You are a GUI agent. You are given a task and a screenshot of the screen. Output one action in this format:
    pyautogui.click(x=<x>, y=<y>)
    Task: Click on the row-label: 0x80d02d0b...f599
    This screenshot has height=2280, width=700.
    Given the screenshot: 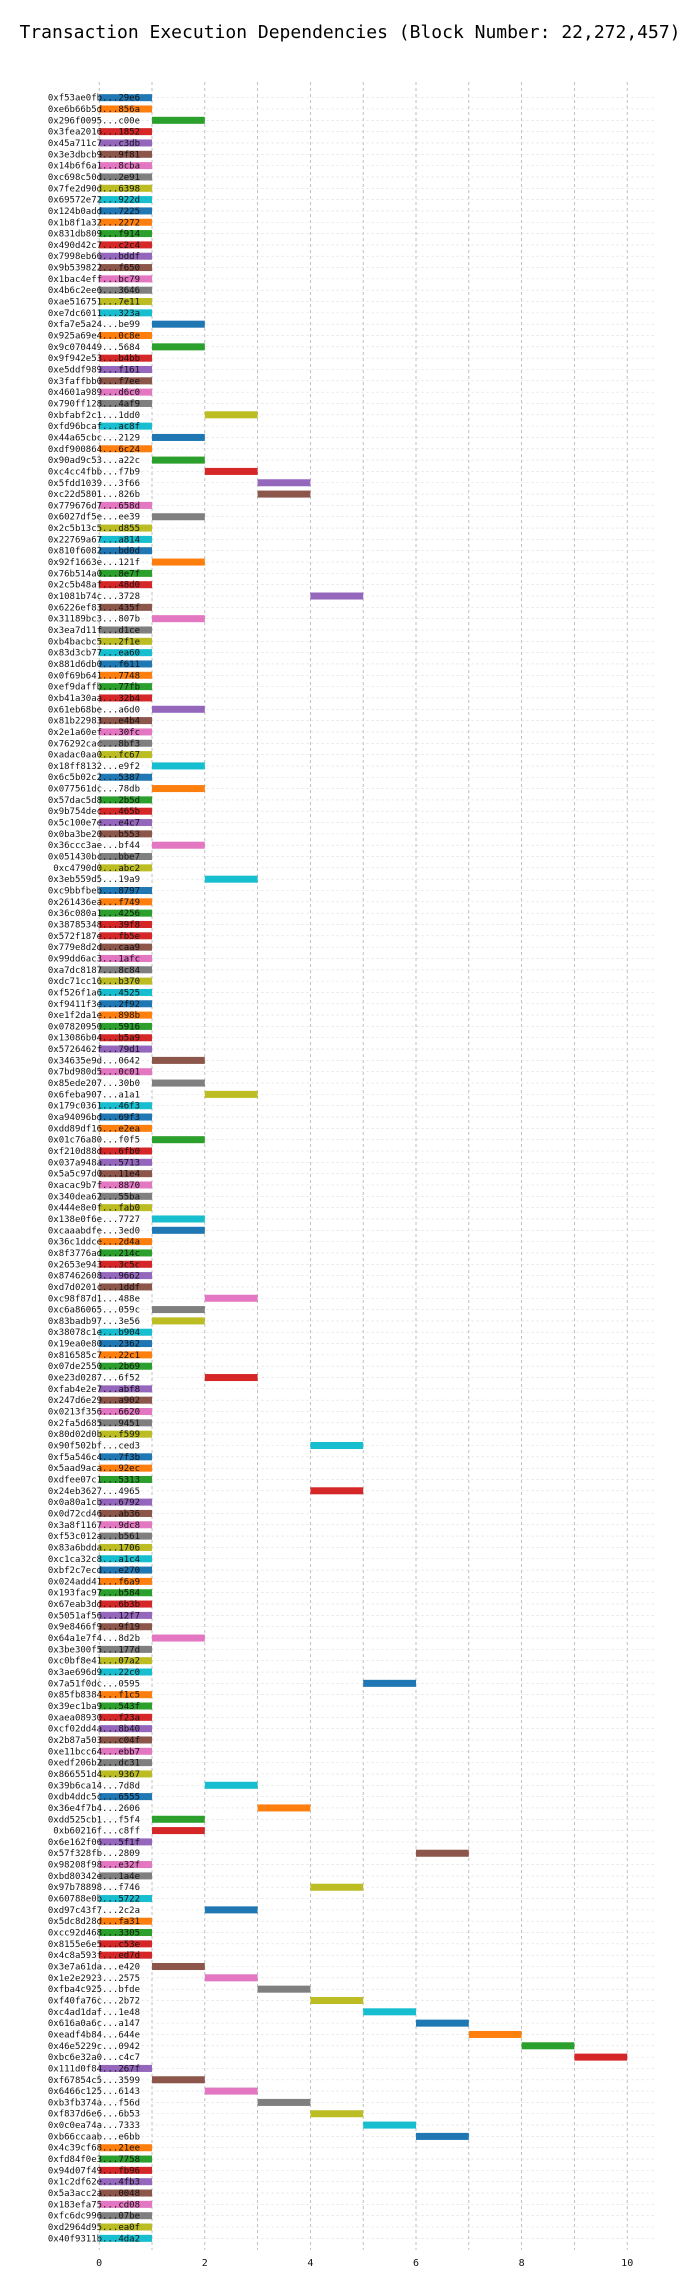 What is the action you would take?
    pyautogui.click(x=94, y=1435)
    